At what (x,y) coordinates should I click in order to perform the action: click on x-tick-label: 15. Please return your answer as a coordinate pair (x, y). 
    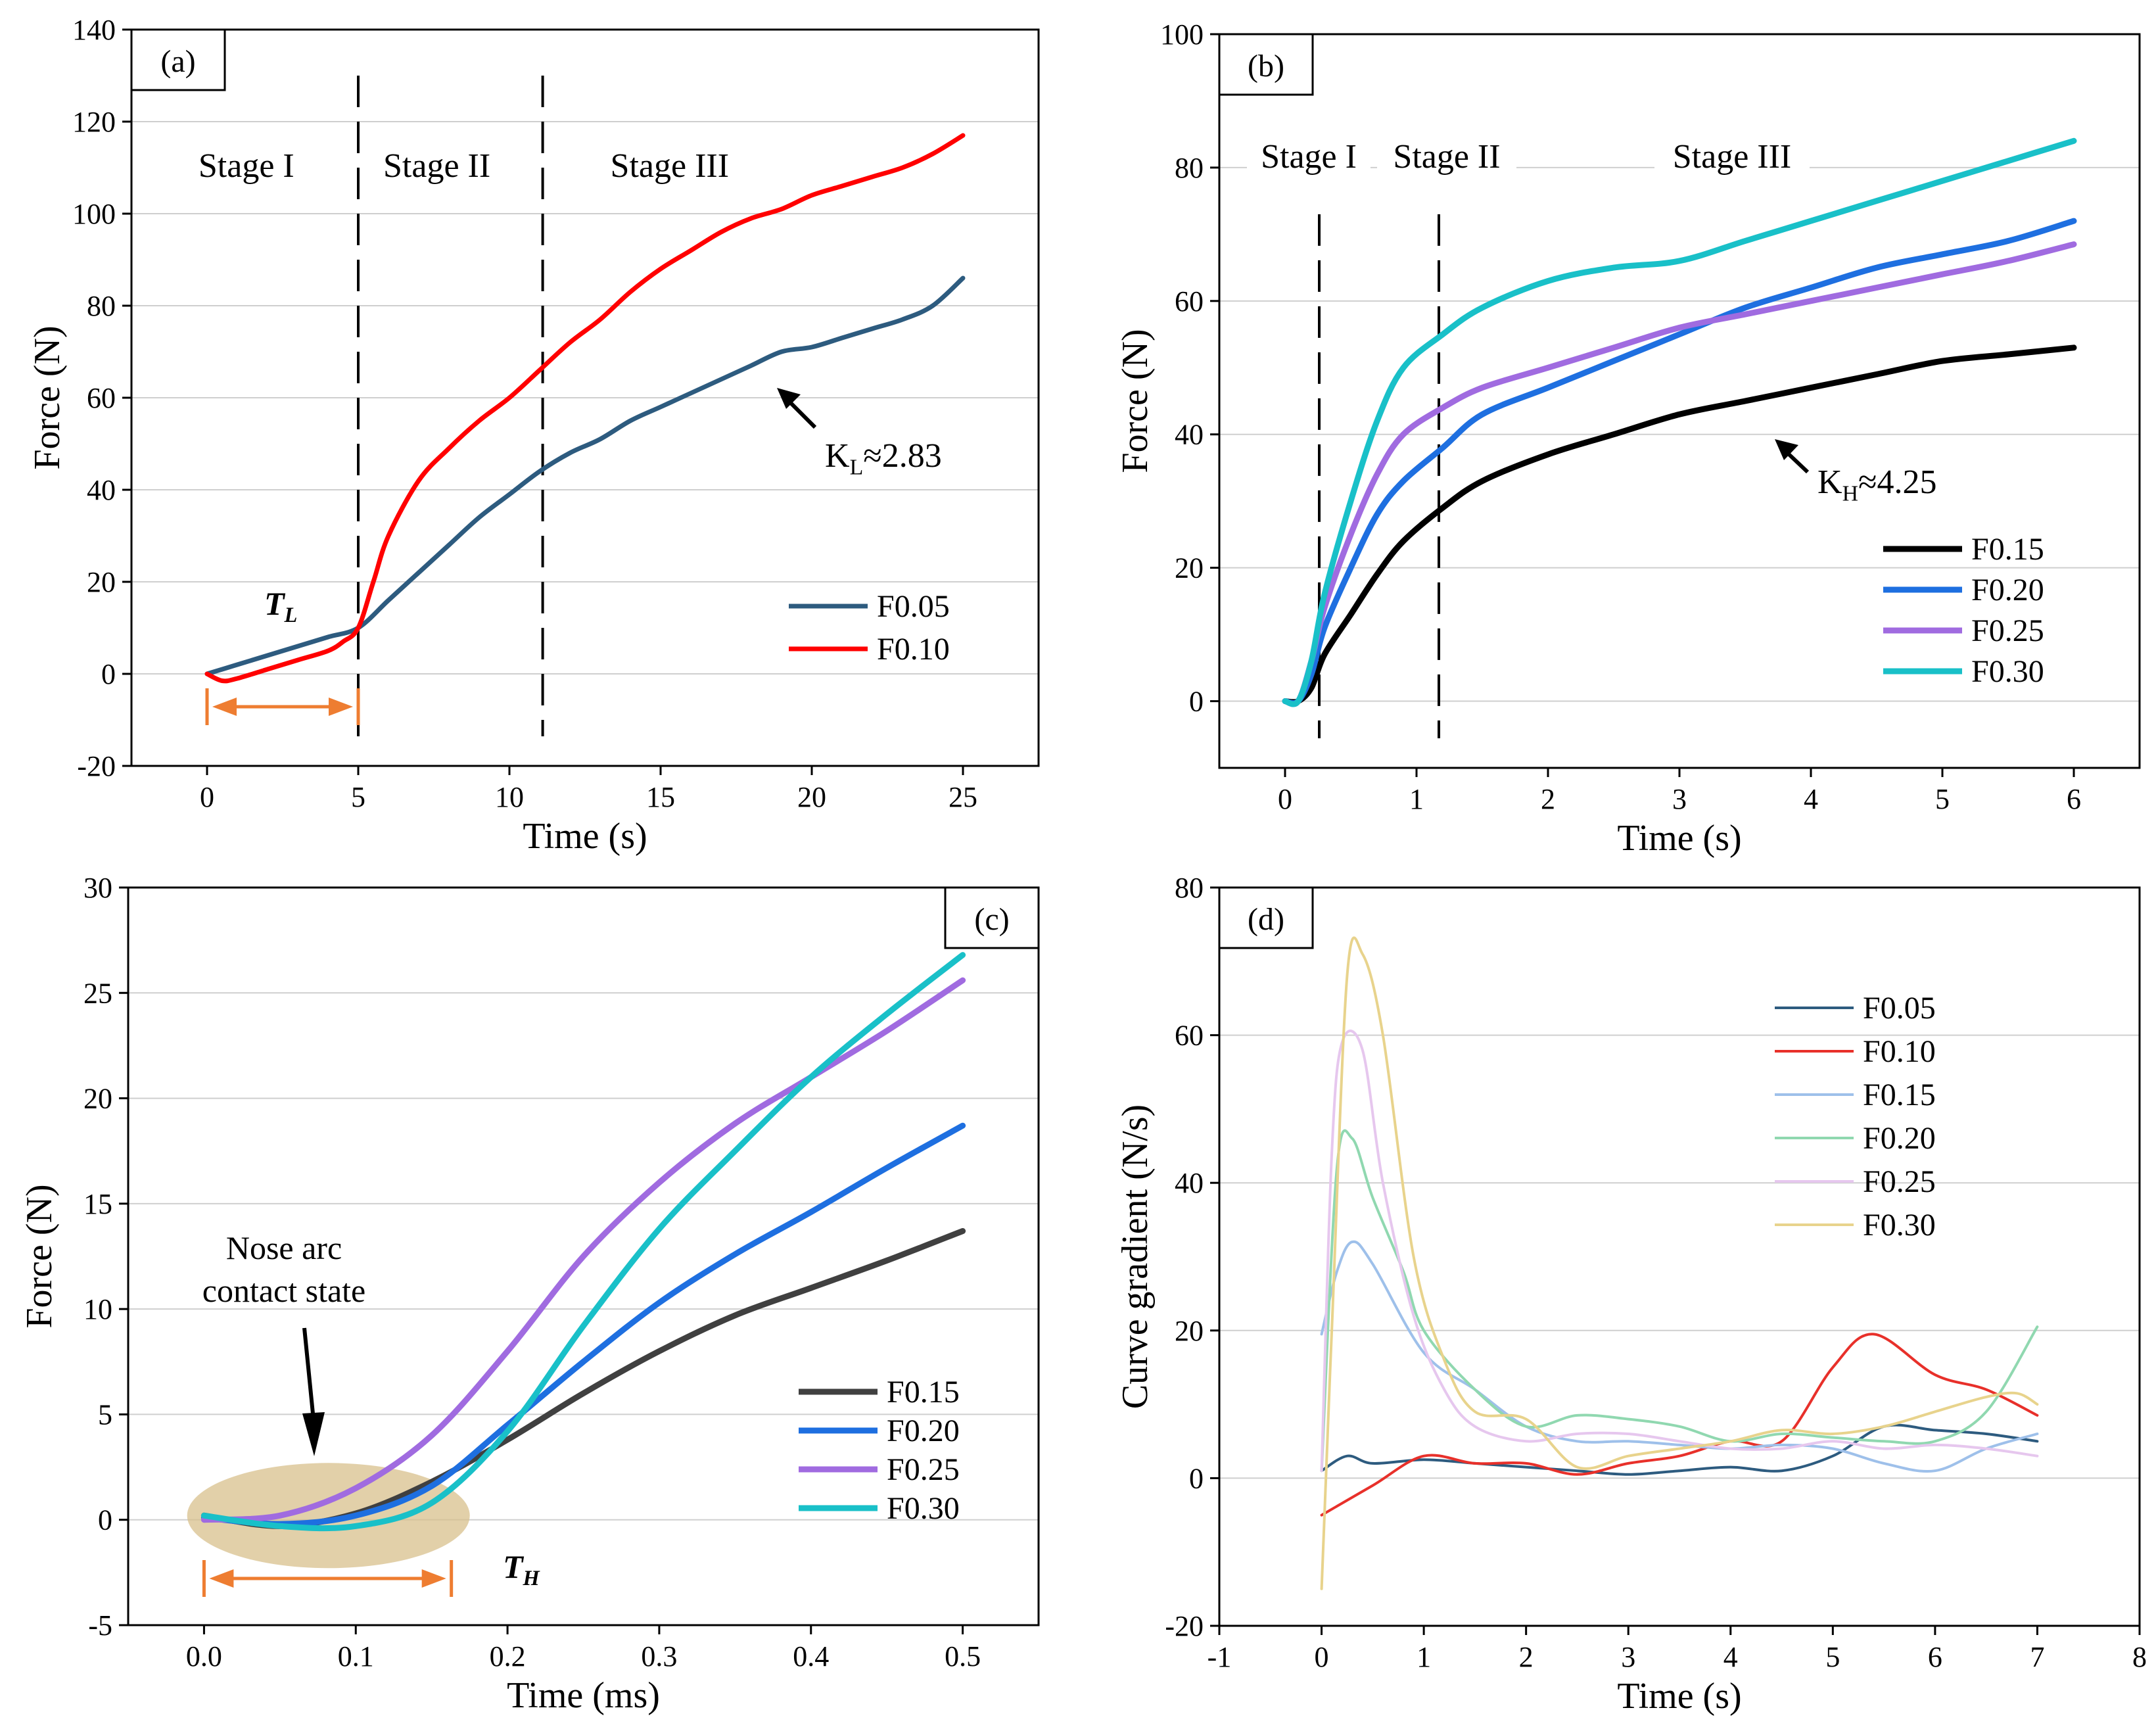
    Looking at the image, I should click on (661, 797).